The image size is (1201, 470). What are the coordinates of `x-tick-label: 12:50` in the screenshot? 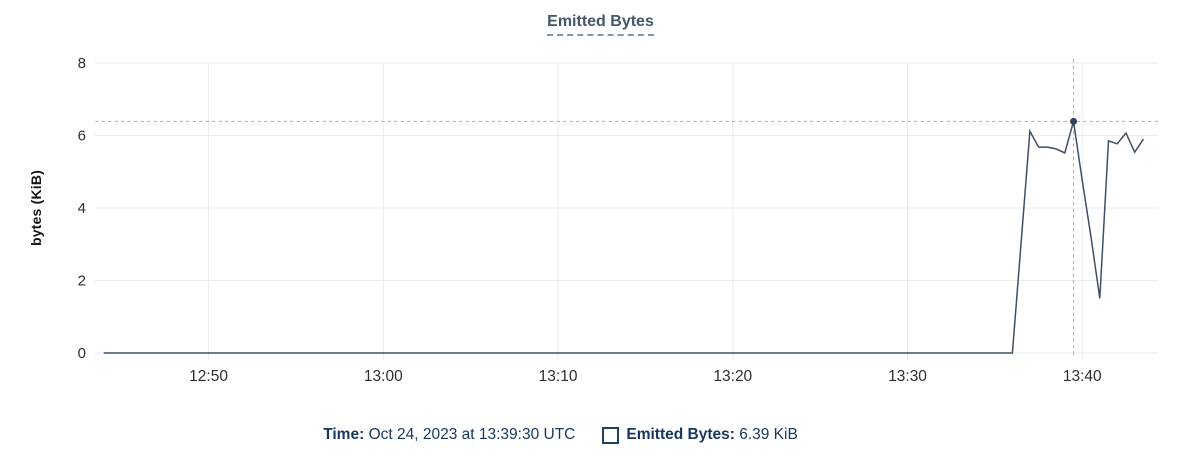 It's located at (208, 376).